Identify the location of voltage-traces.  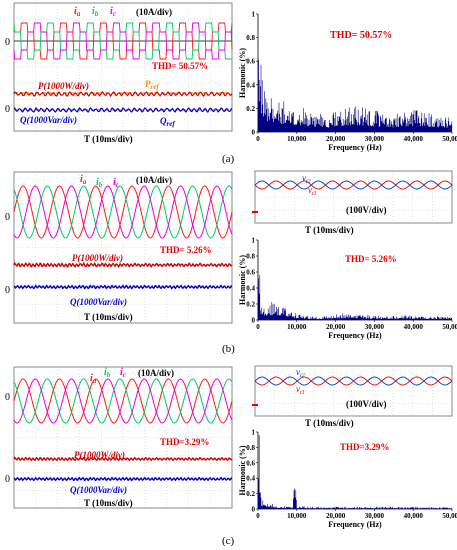
(353, 185).